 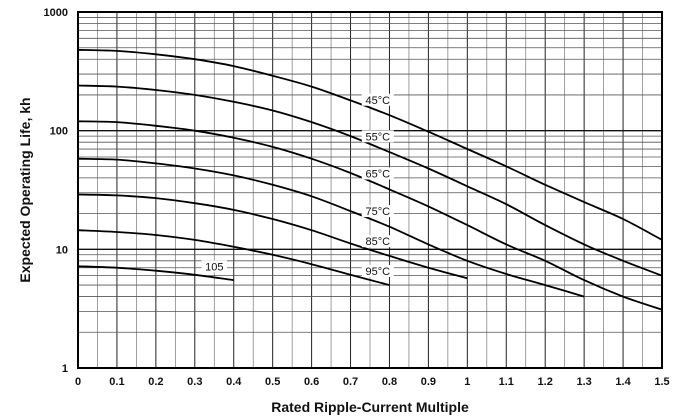 What do you see at coordinates (506, 382) in the screenshot?
I see `x-tick-label: 1.1` at bounding box center [506, 382].